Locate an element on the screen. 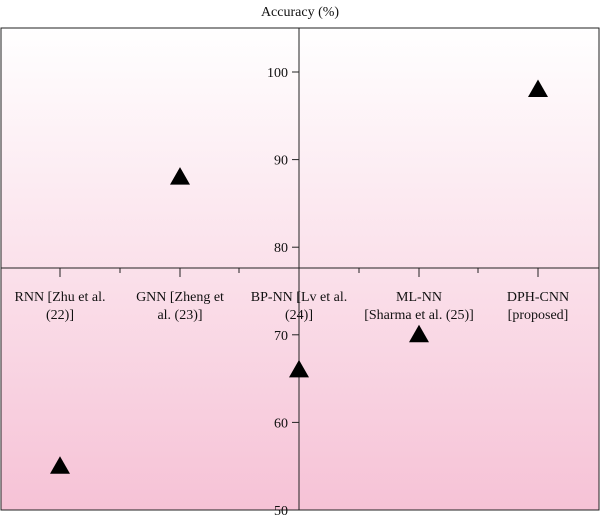 The width and height of the screenshot is (600, 520). category-label: RNN [Zhu et al. (22)] is located at coordinates (60, 306).